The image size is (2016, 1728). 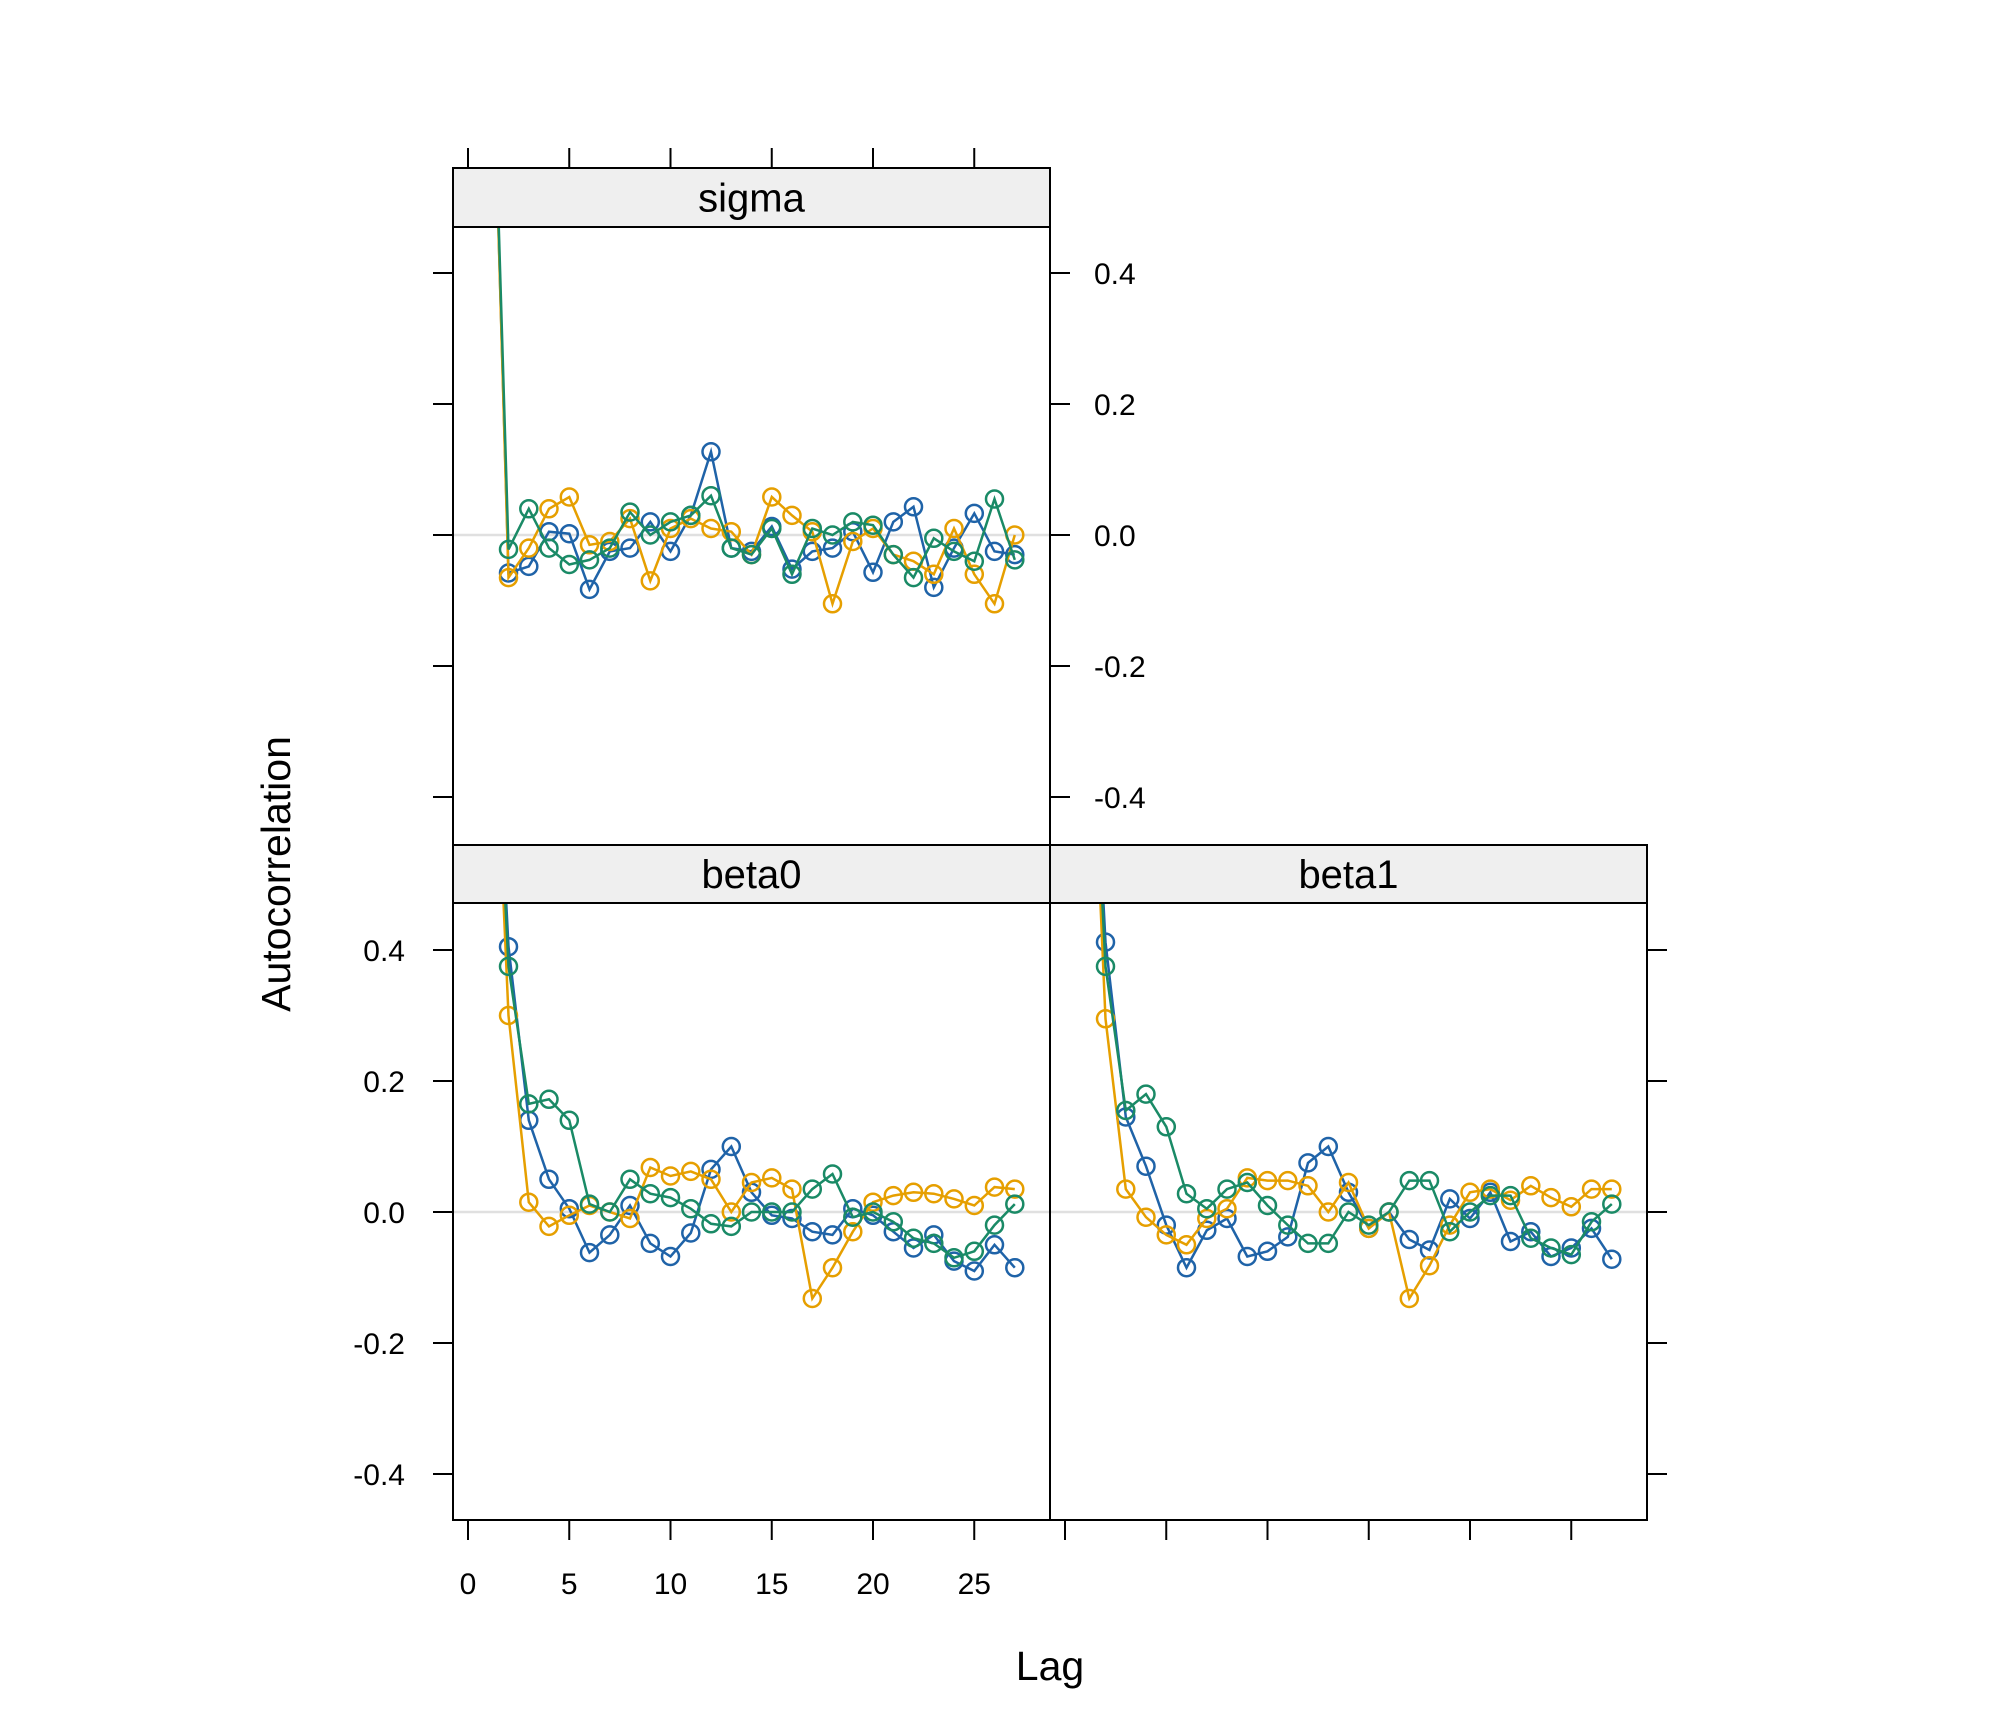 I want to click on y-tick-label: 0.2, so click(x=384, y=1082).